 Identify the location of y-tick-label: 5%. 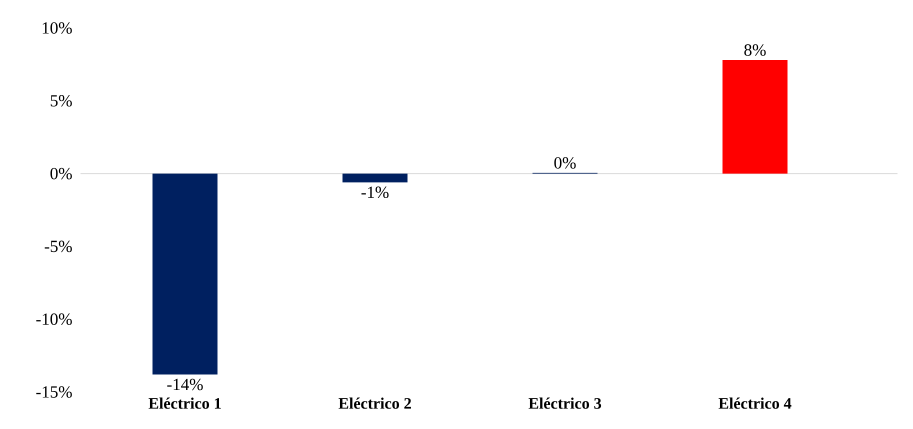
(61, 101).